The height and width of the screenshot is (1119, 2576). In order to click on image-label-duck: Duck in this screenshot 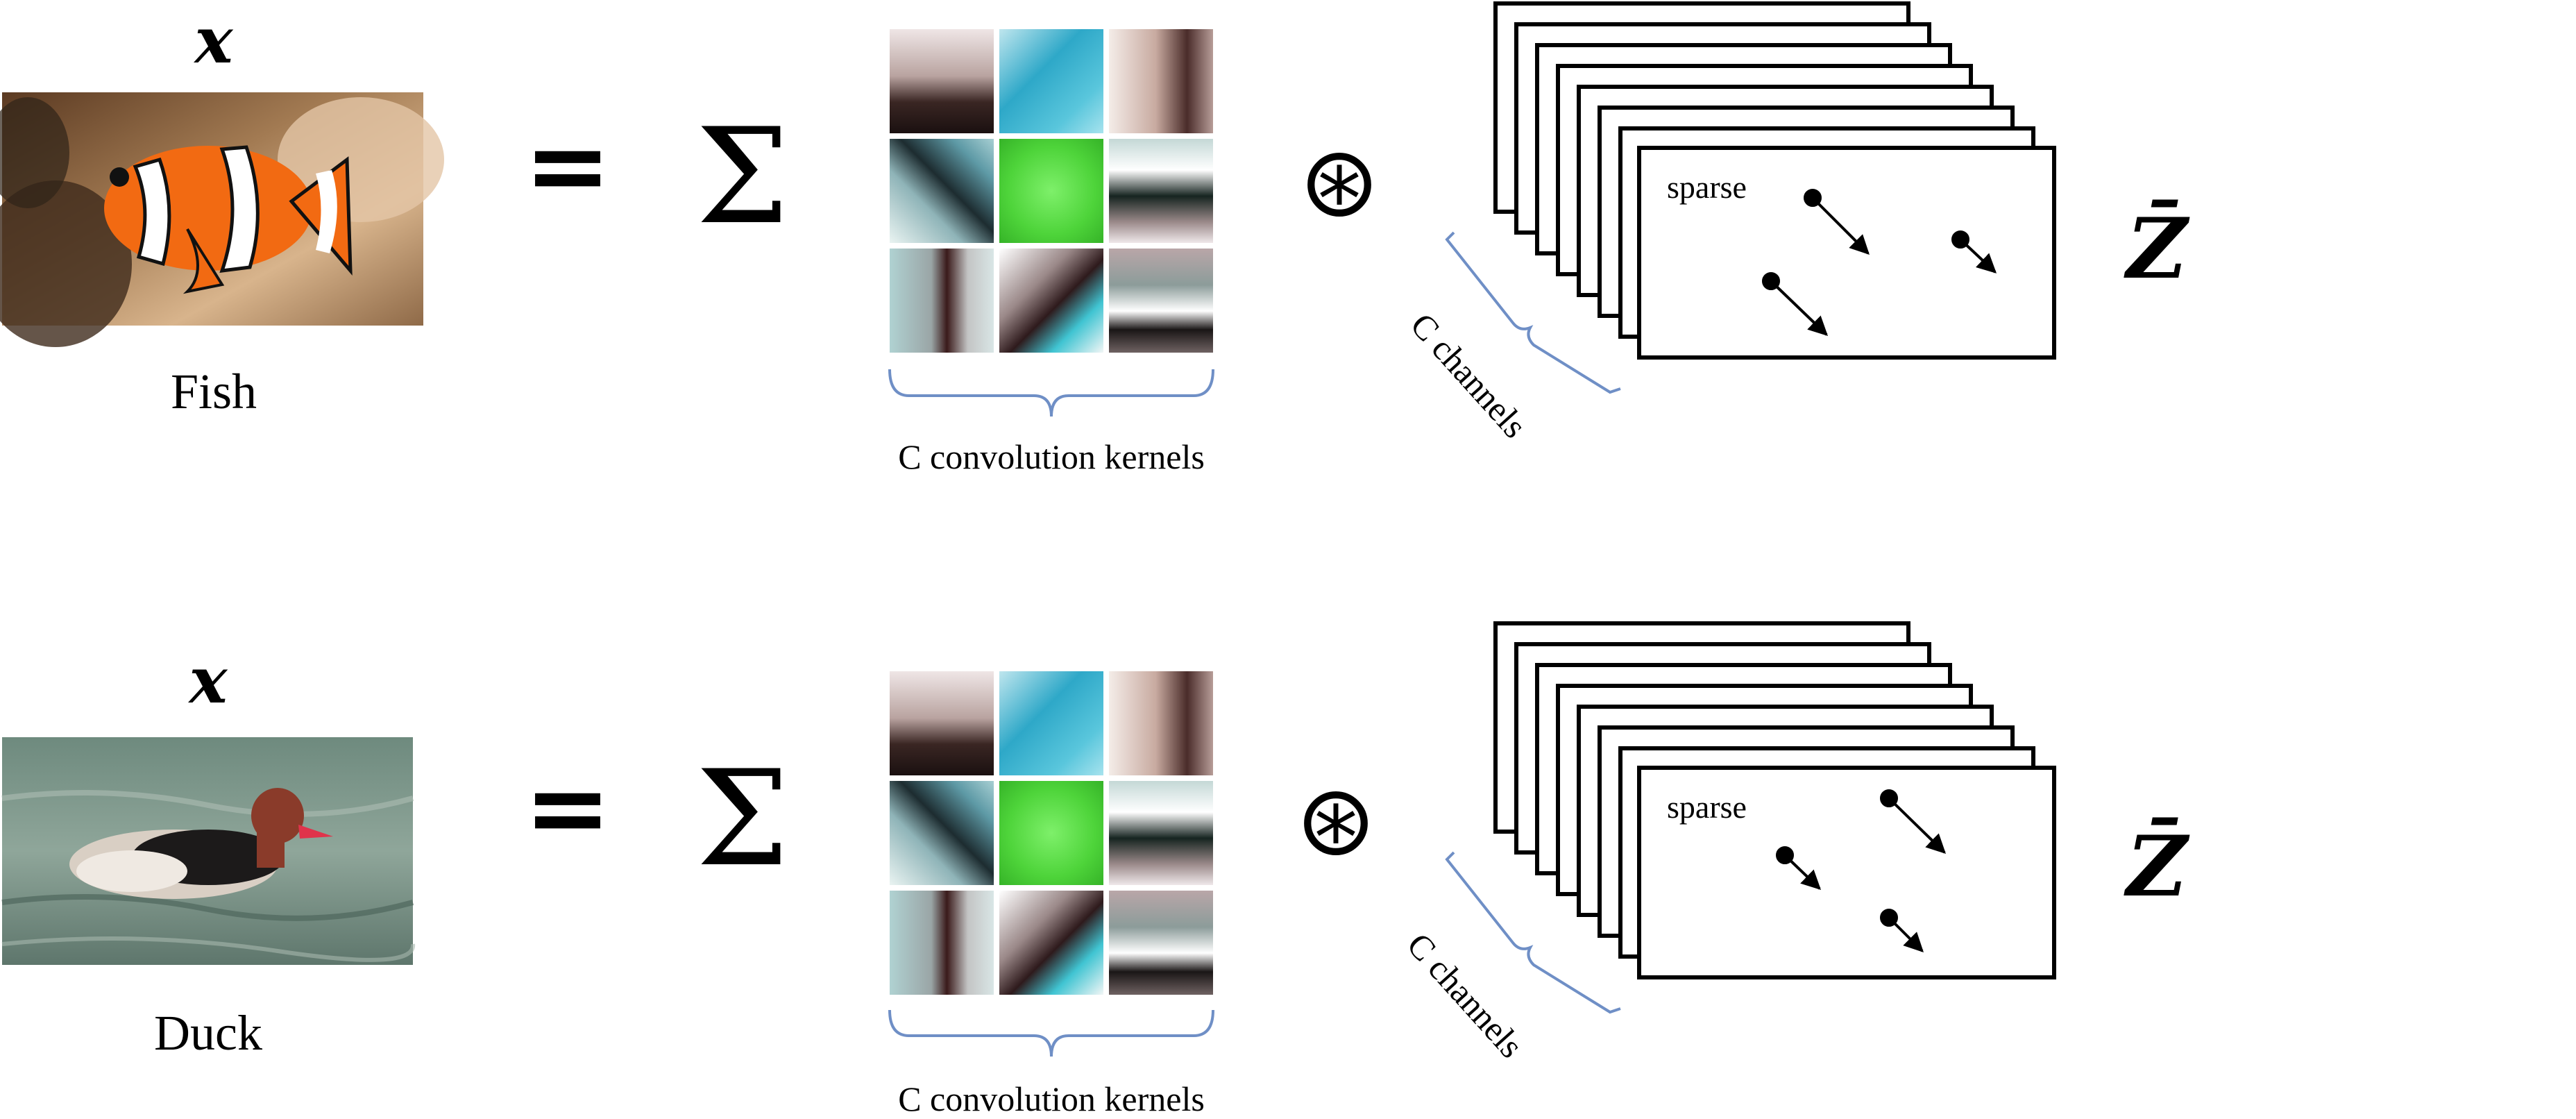, I will do `click(208, 1033)`.